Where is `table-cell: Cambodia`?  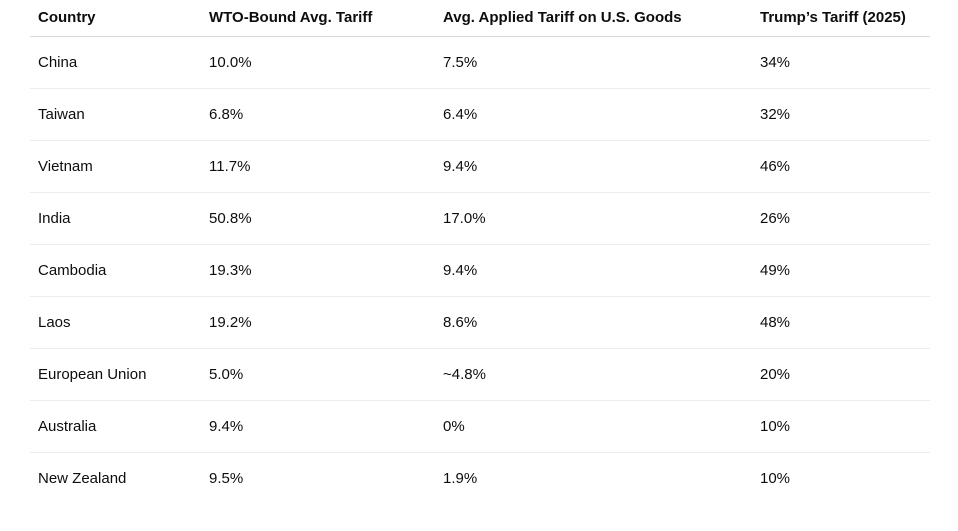
table-cell: Cambodia is located at coordinates (72, 270).